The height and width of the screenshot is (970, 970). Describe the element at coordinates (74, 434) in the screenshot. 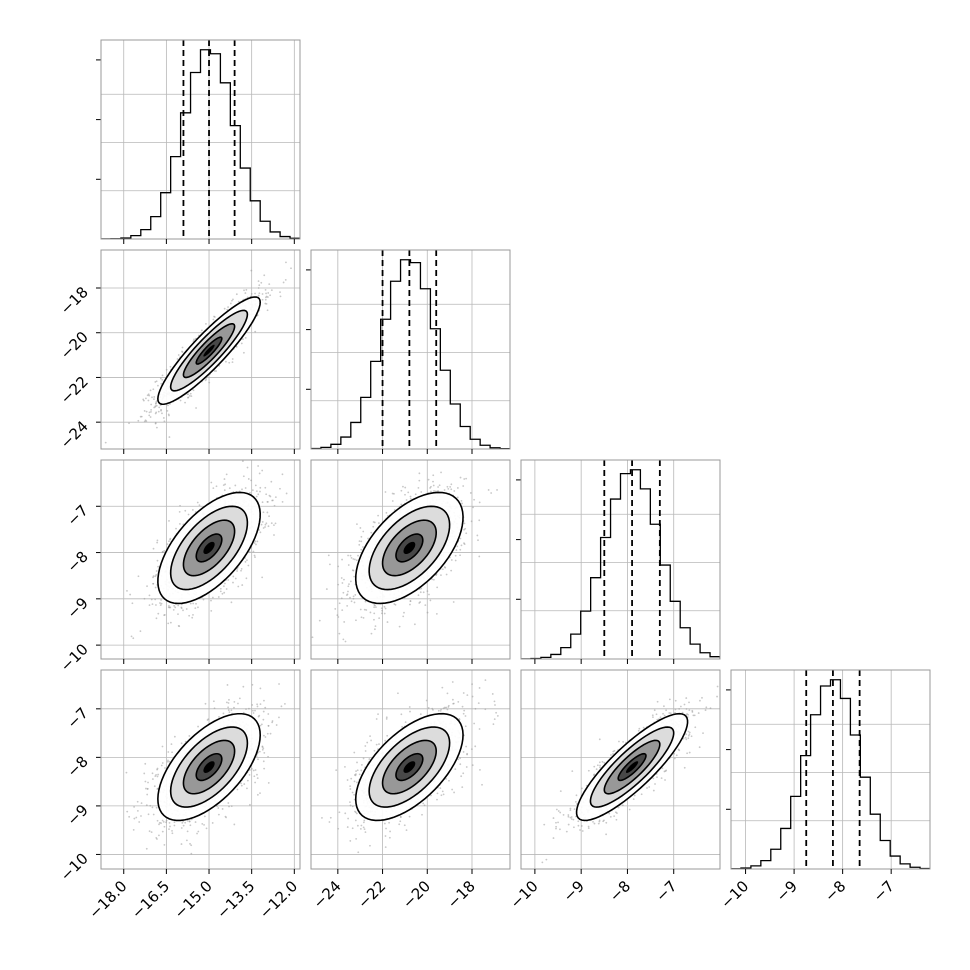

I see `y-tick-label: −24` at that location.